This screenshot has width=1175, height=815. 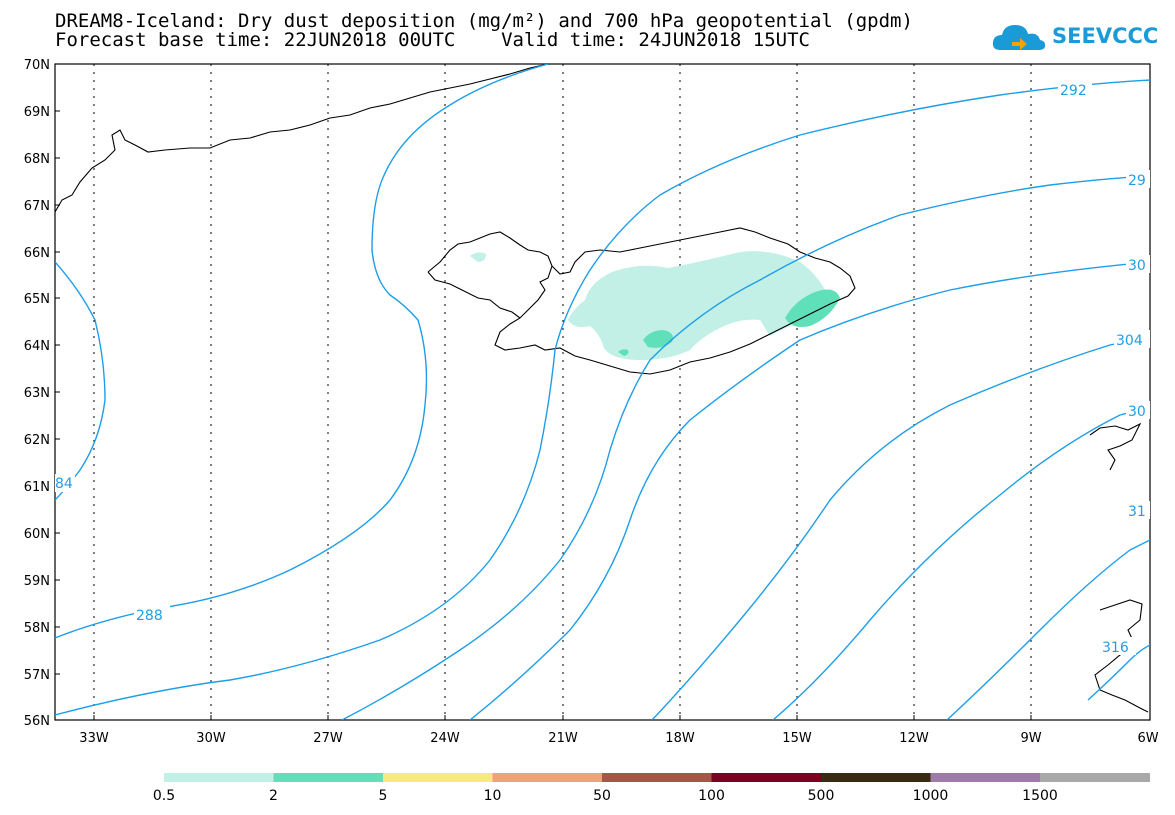 I want to click on contour-label: 288, so click(x=149, y=616).